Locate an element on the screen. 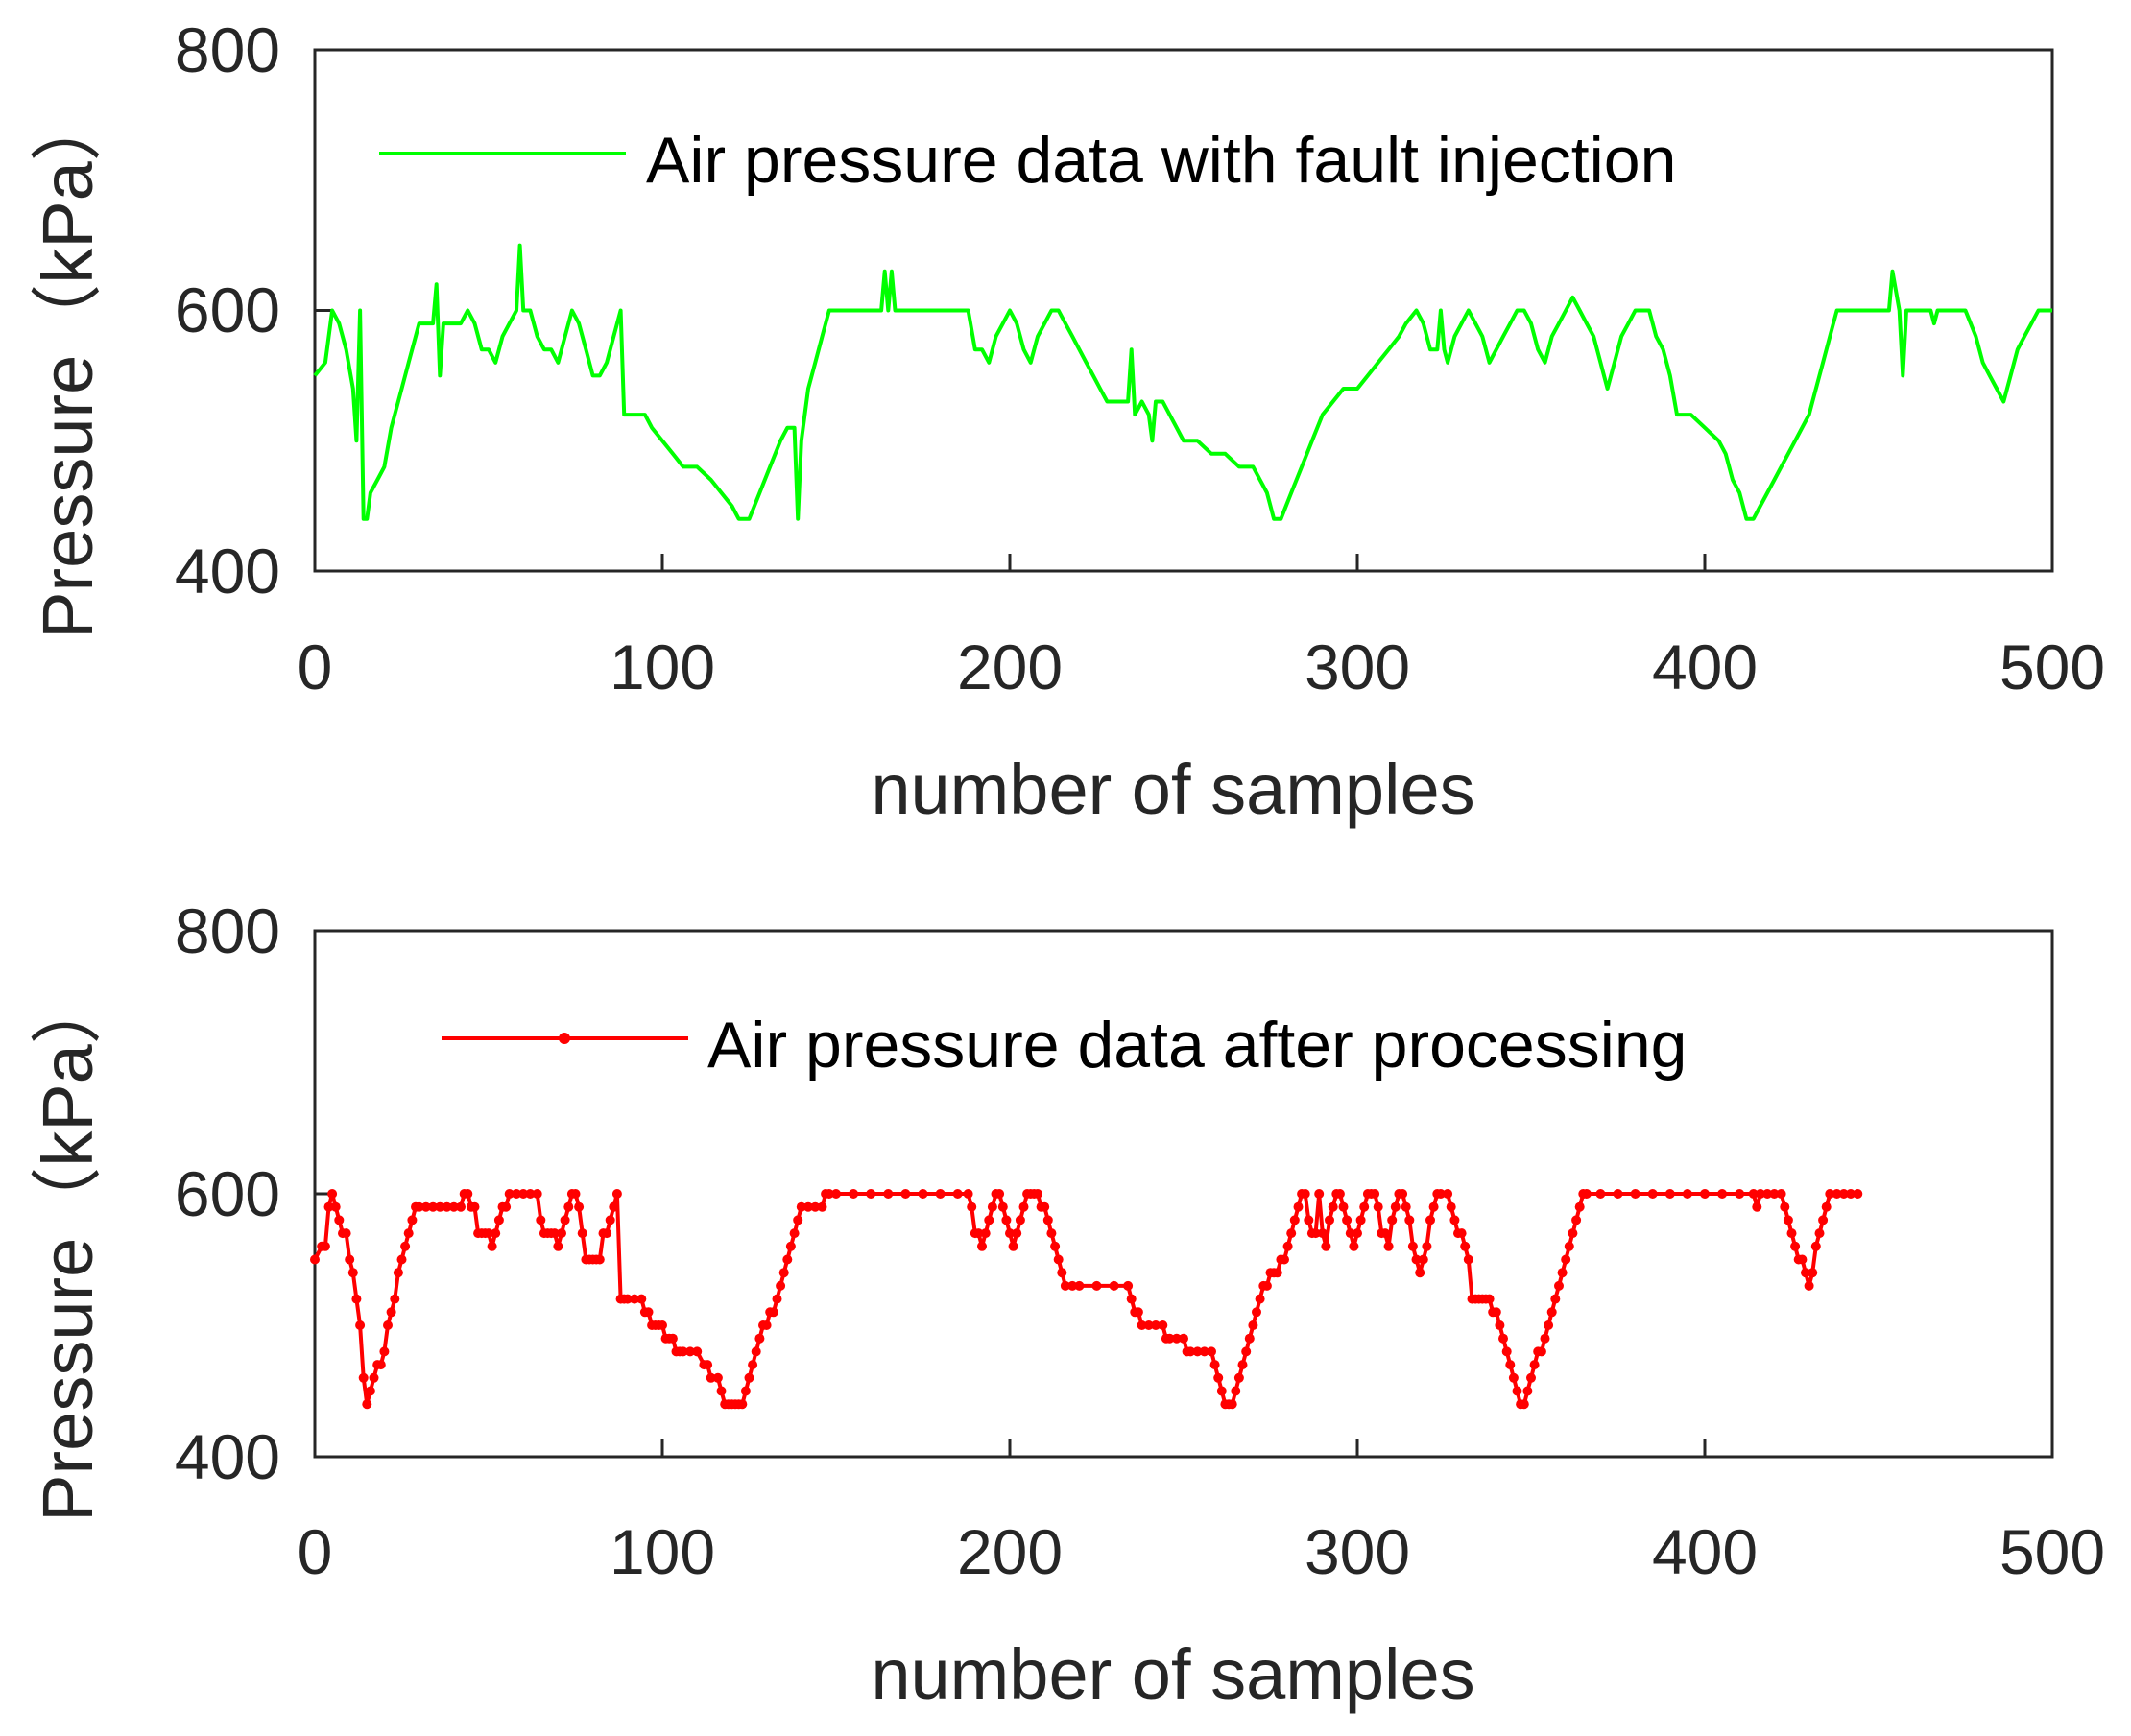 The image size is (2131, 1736). bottom-y-tick-label-600: 600 is located at coordinates (227, 1193).